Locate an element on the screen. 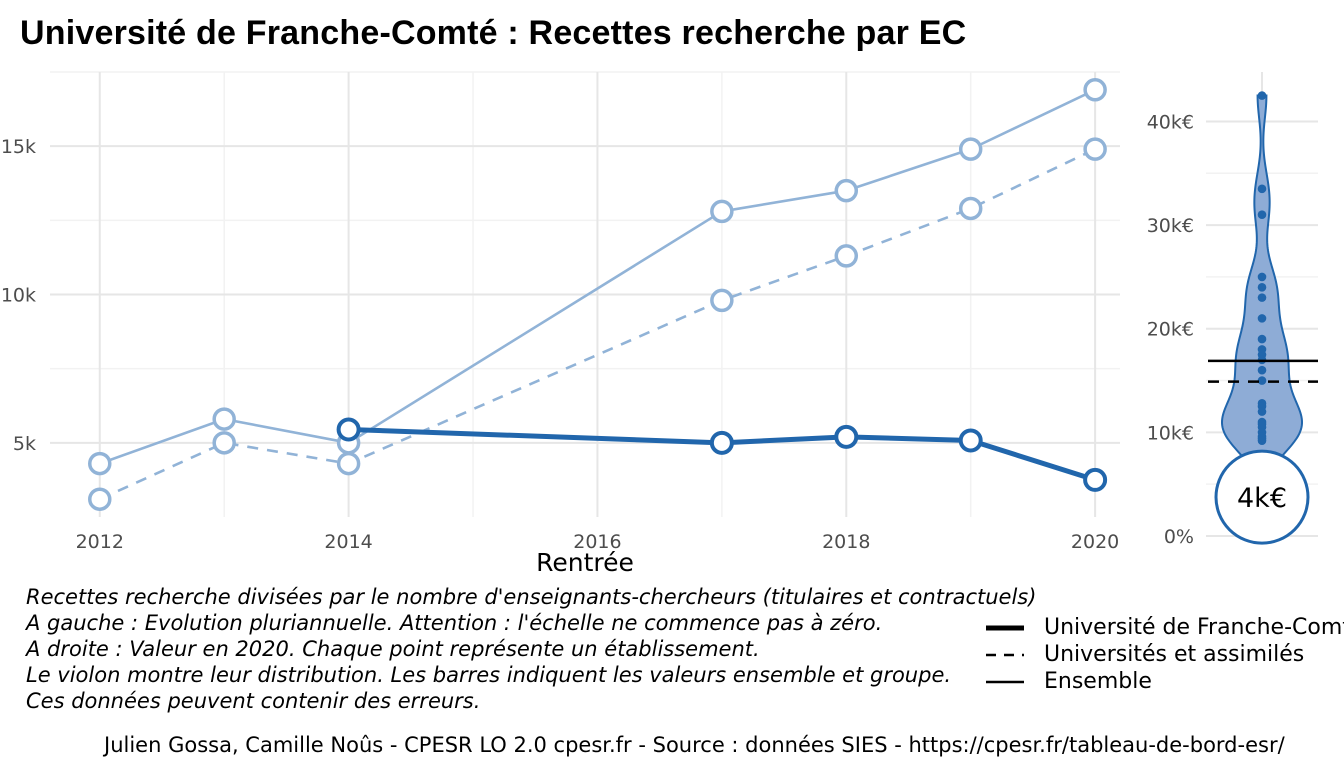 The image size is (1344, 757). x-tick-label: 2014 is located at coordinates (348, 542).